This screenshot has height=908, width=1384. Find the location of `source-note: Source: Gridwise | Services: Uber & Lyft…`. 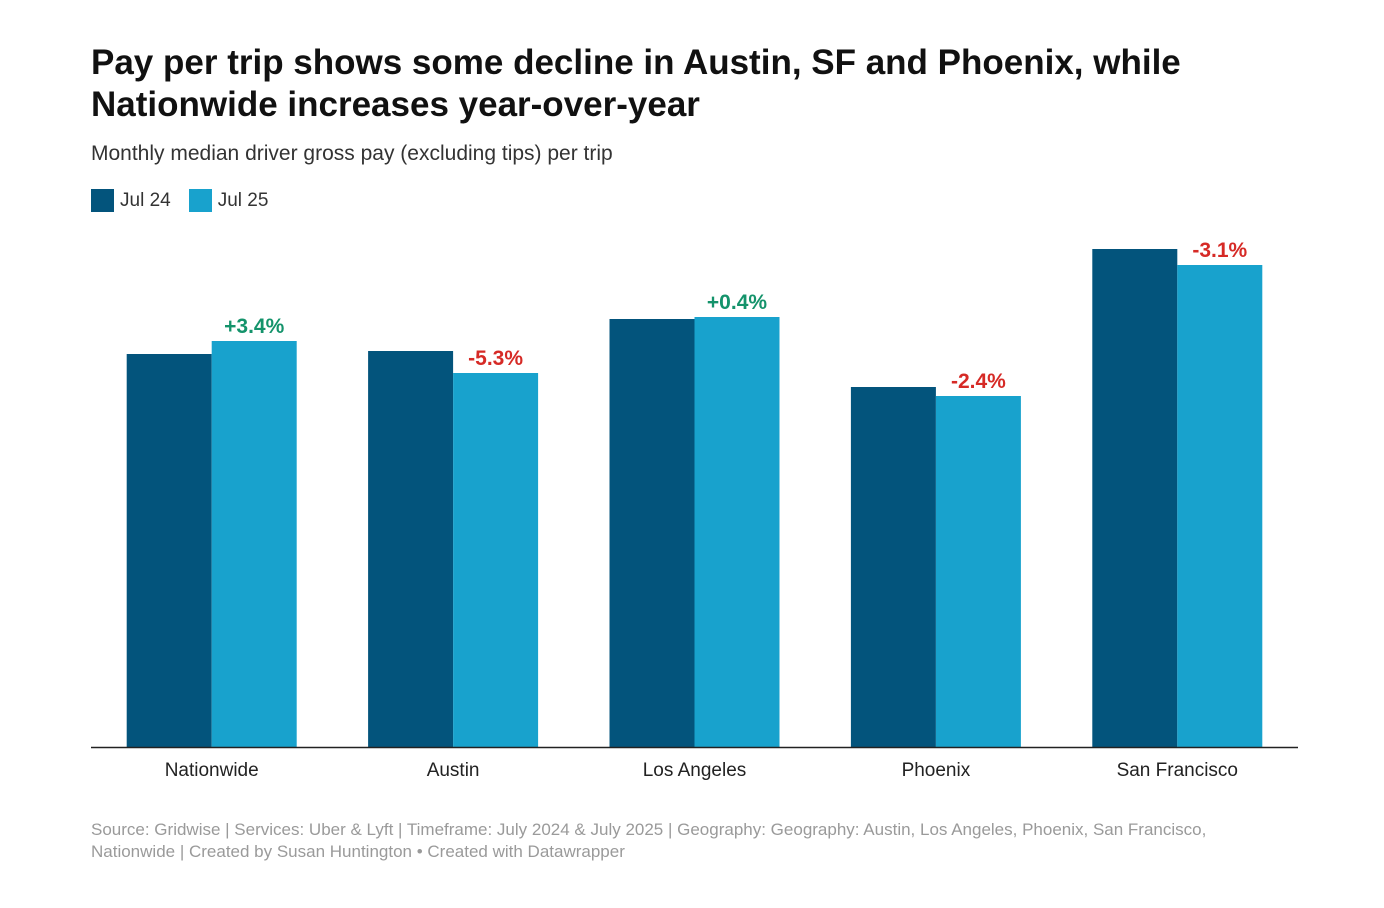

source-note: Source: Gridwise | Services: Uber & Lyft… is located at coordinates (649, 840).